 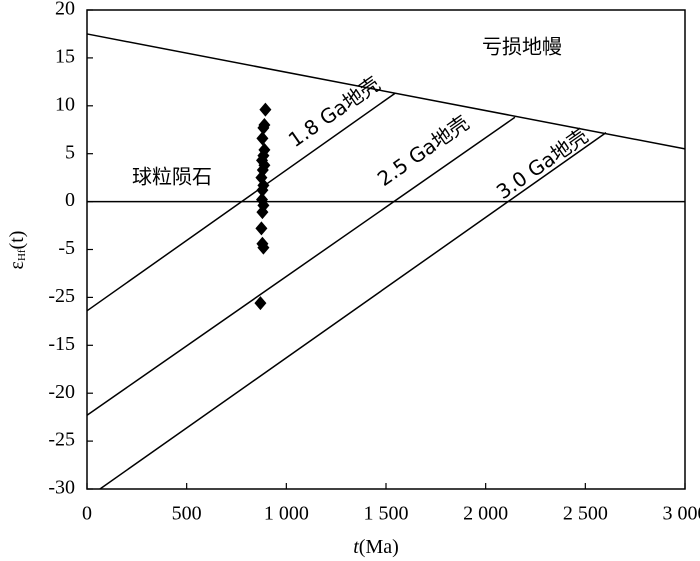 I want to click on x-tick-label: 3 000, so click(x=681, y=514).